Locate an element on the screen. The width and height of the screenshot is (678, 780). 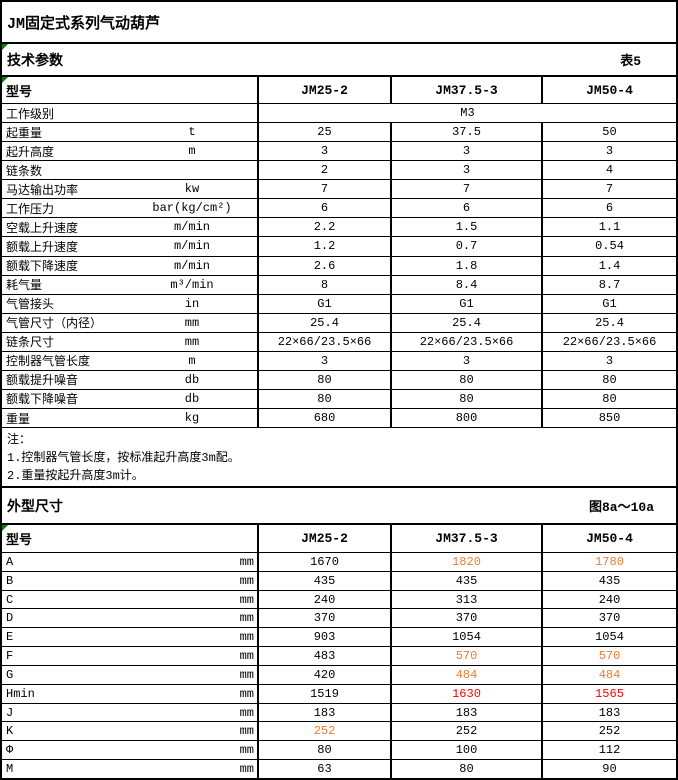
cell-value: 6 is located at coordinates (323, 208).